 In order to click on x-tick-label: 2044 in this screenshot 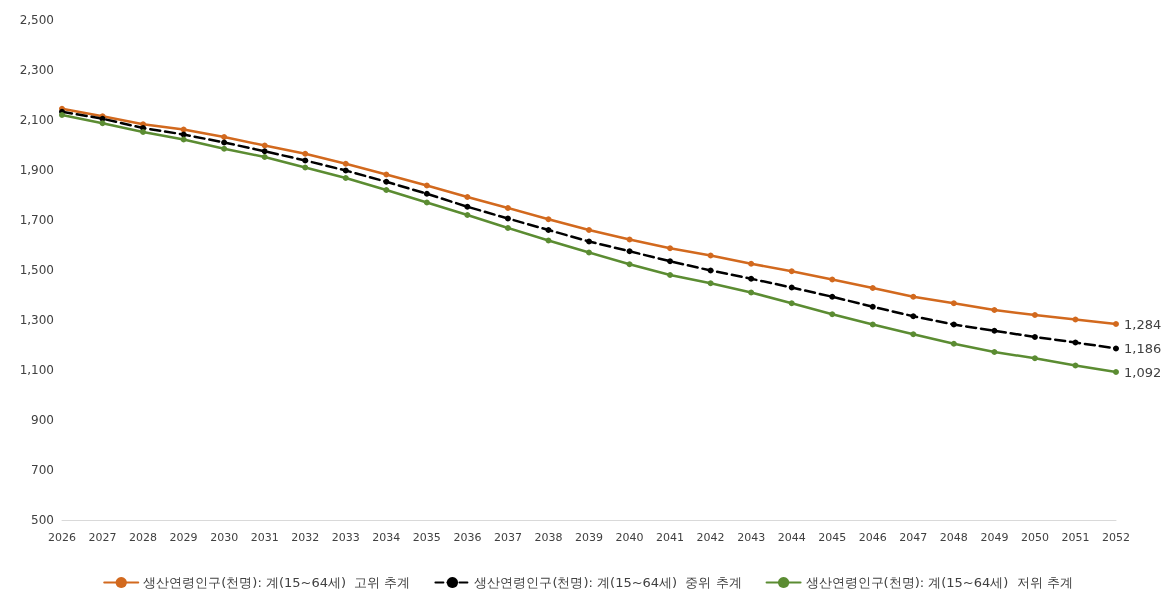, I will do `click(791, 537)`.